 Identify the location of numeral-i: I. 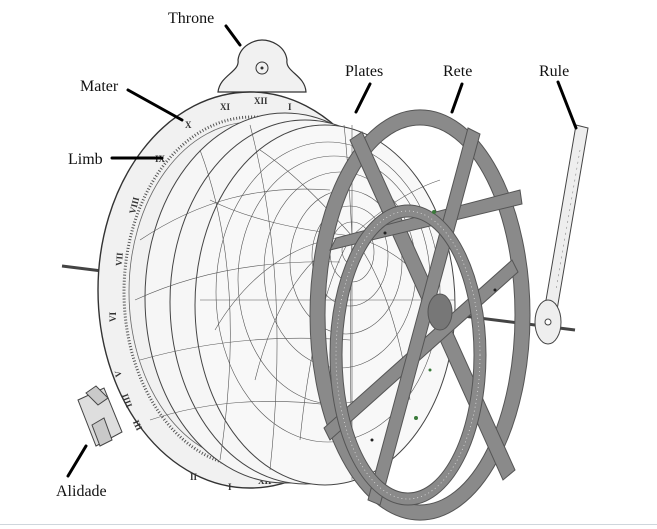
(290, 107).